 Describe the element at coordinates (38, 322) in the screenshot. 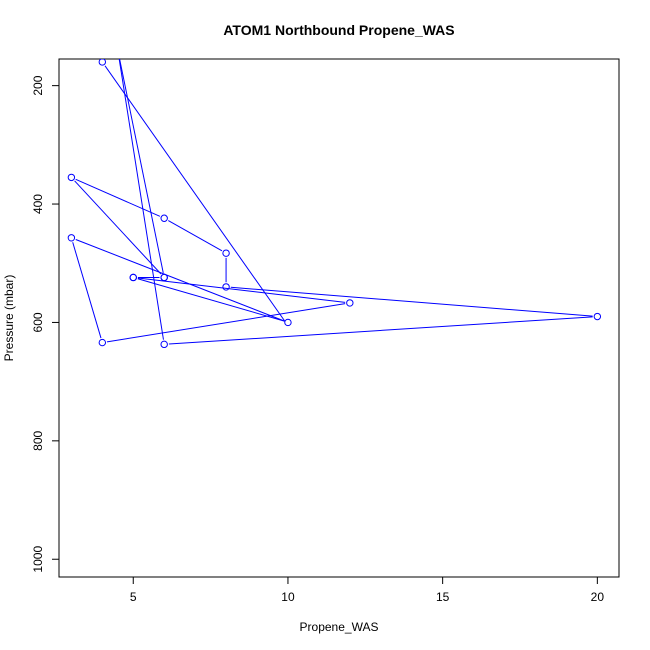

I see `y-tick-label: 600` at that location.